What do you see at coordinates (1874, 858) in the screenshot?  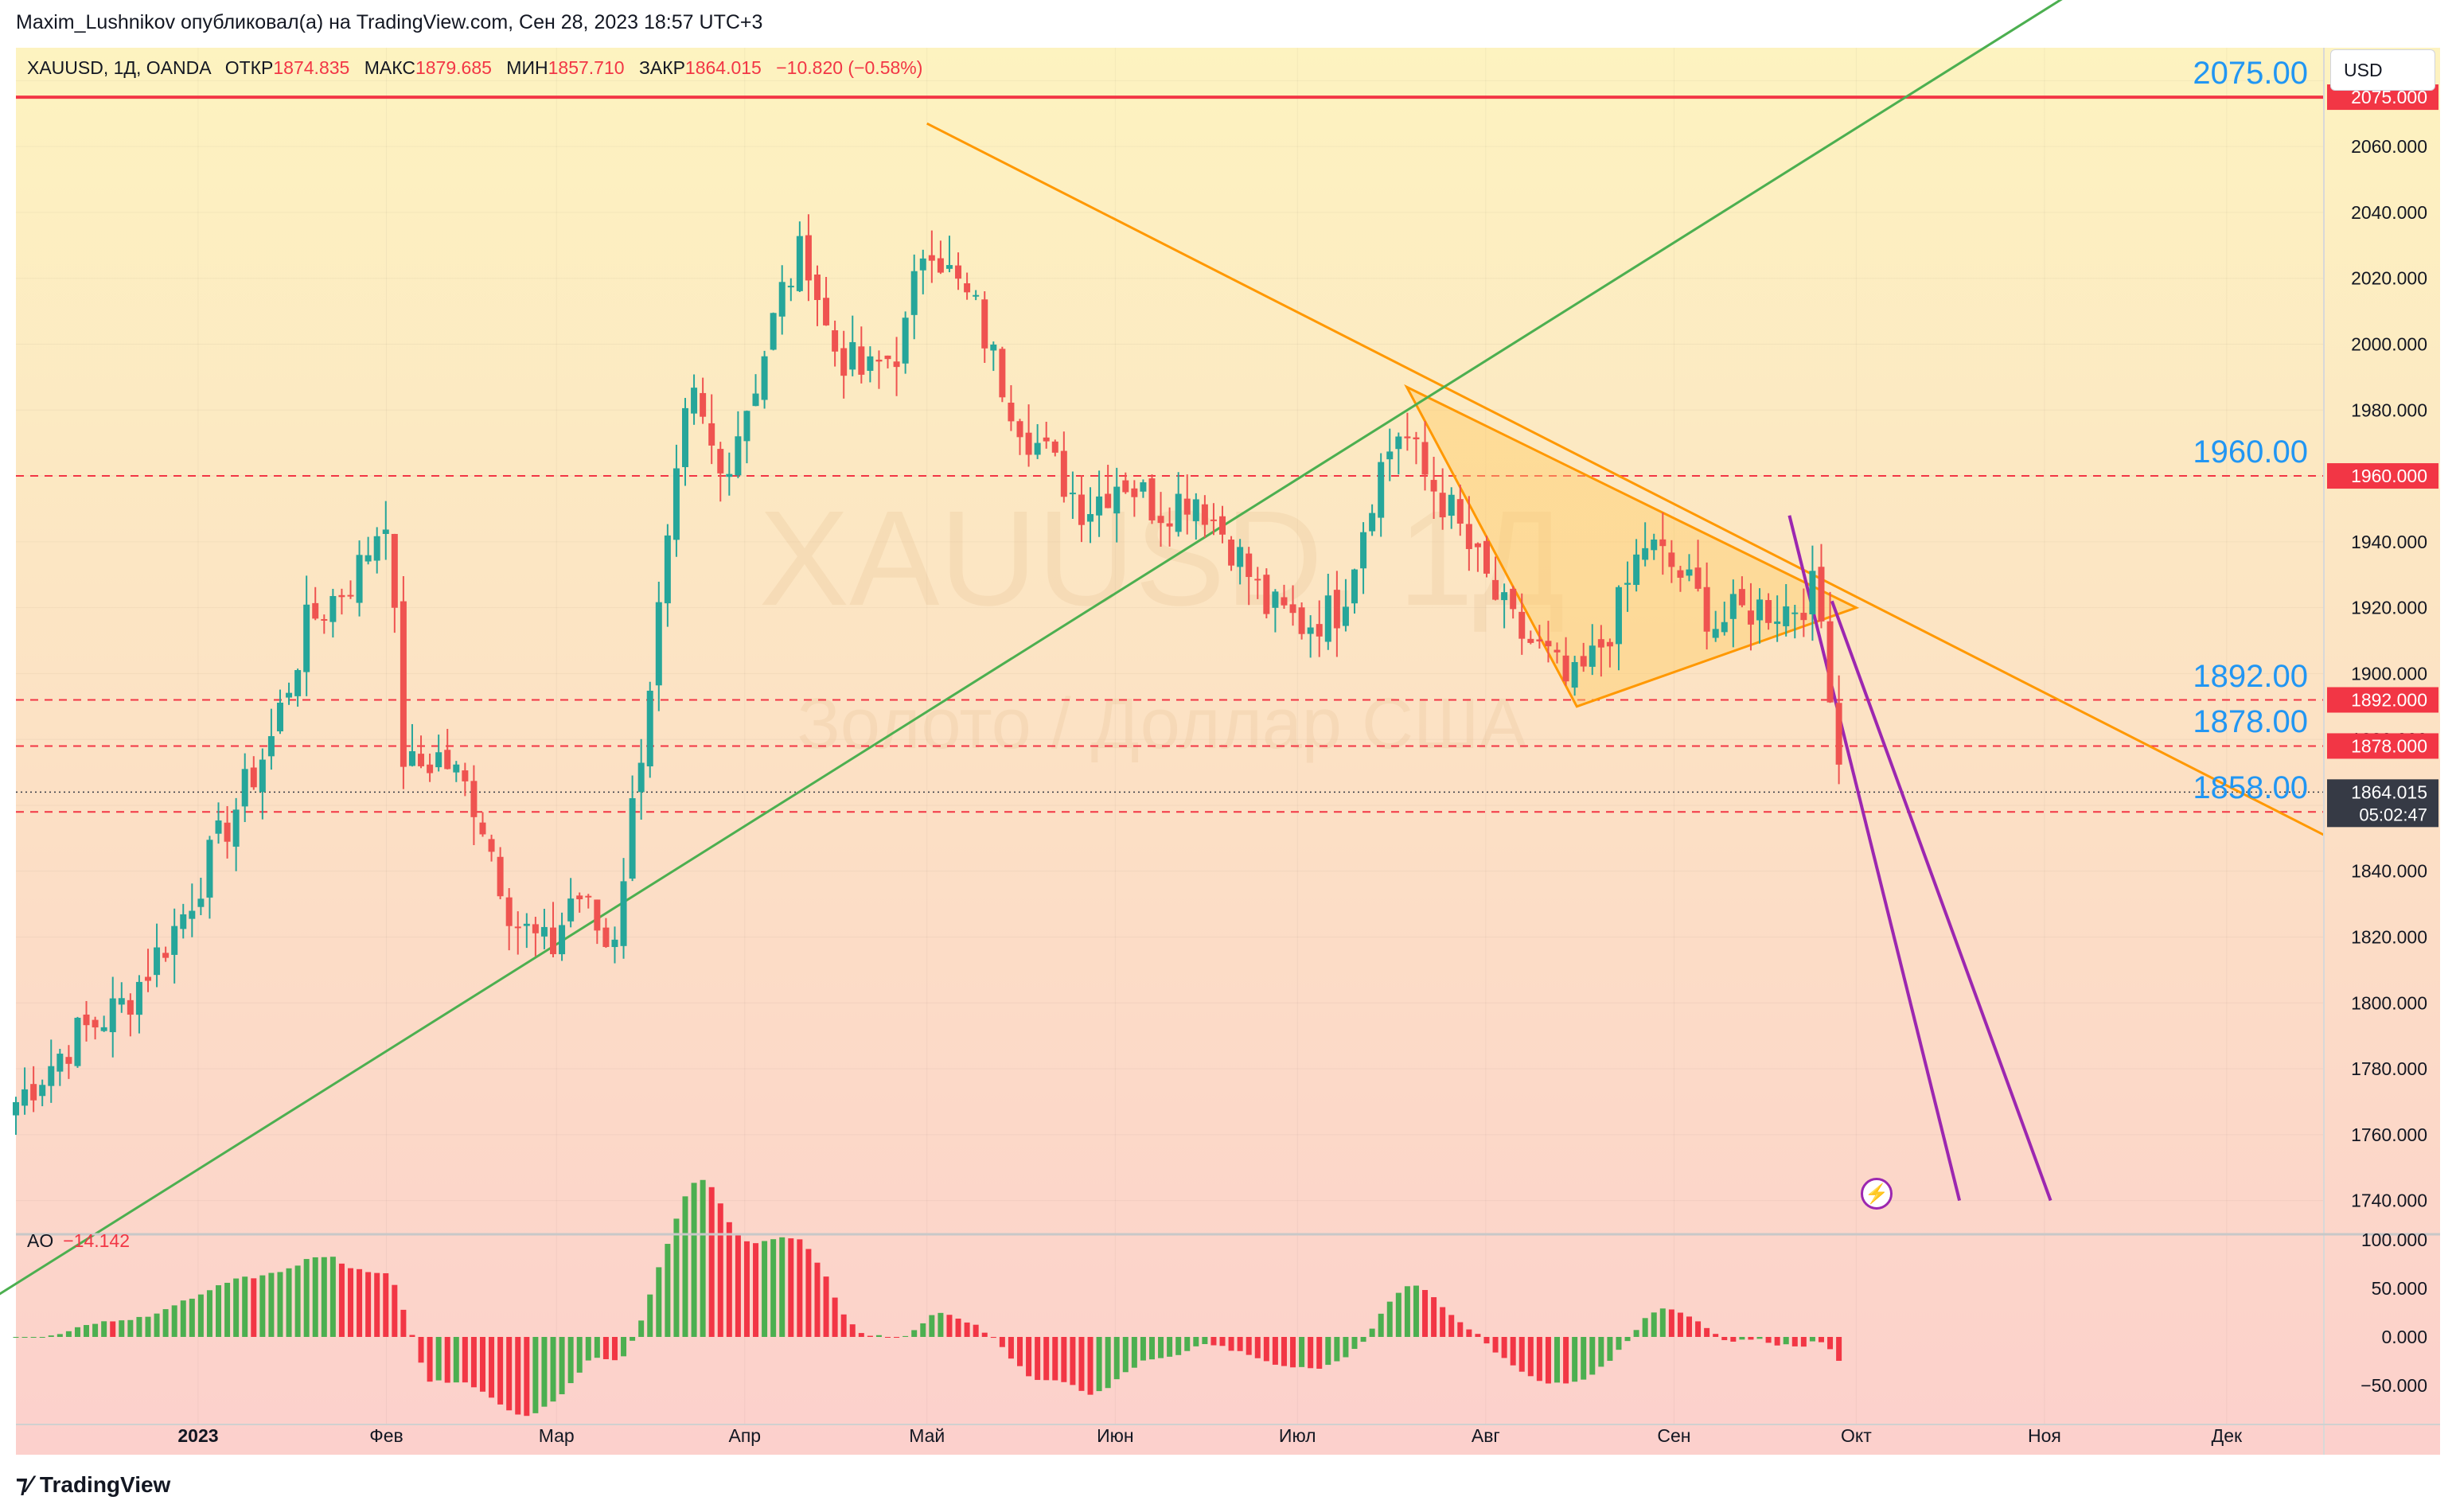 I see `projection-line` at bounding box center [1874, 858].